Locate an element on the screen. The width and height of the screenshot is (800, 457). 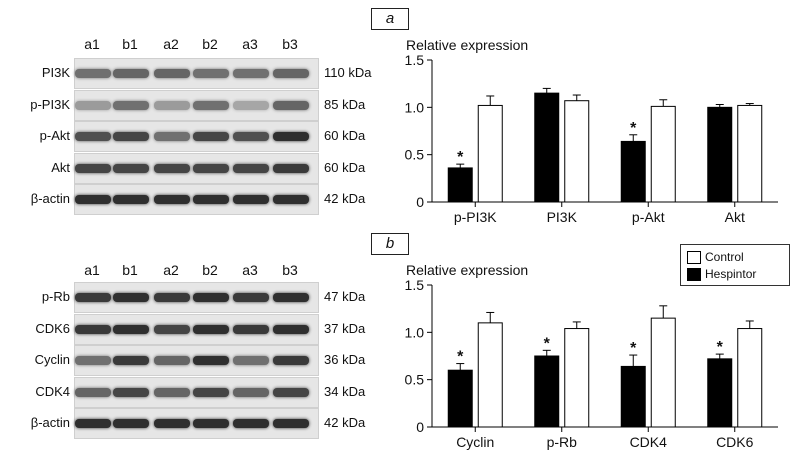
x-tick-label: CDK6 is located at coordinates (735, 442).